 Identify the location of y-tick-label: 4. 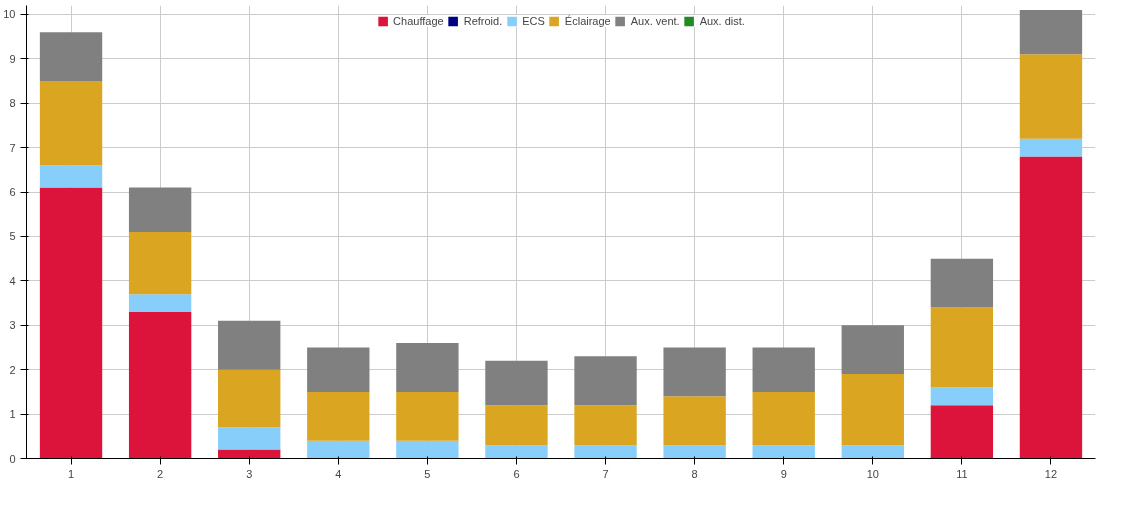
(12, 280).